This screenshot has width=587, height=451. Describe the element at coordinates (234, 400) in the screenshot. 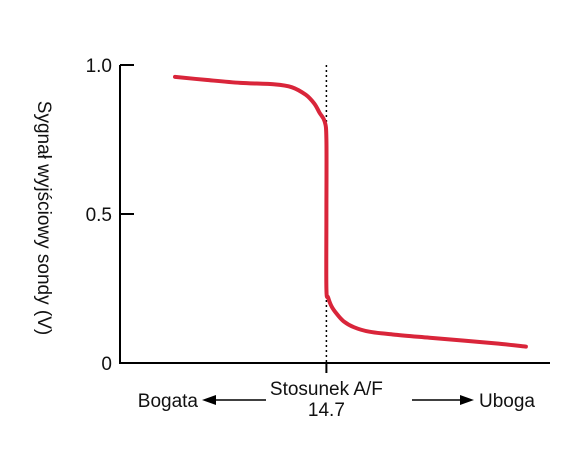

I see `arrow-left-icon` at that location.